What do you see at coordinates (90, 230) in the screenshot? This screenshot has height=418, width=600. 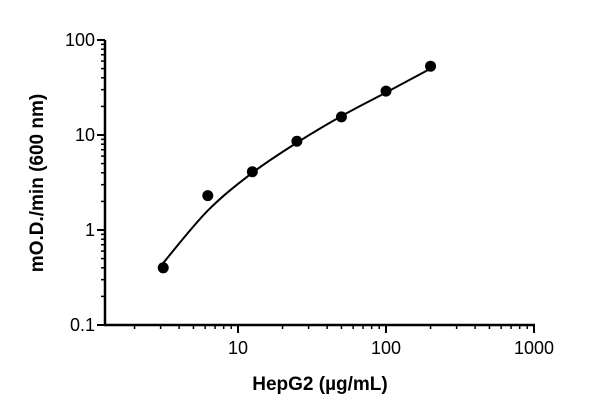 I see `y-tick-label: 1` at bounding box center [90, 230].